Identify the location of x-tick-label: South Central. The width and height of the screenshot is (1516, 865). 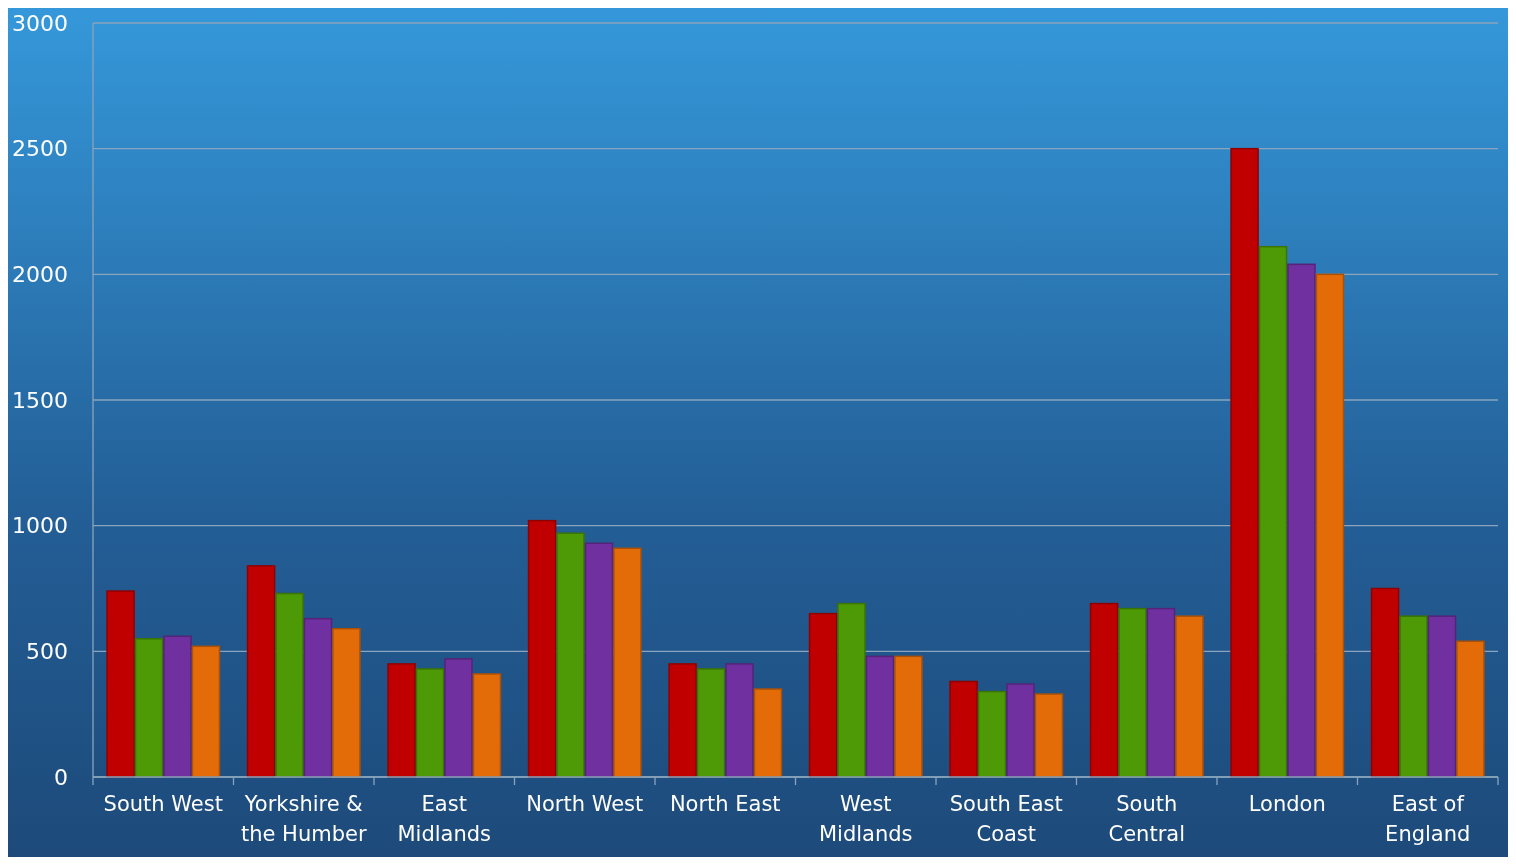
(1146, 819).